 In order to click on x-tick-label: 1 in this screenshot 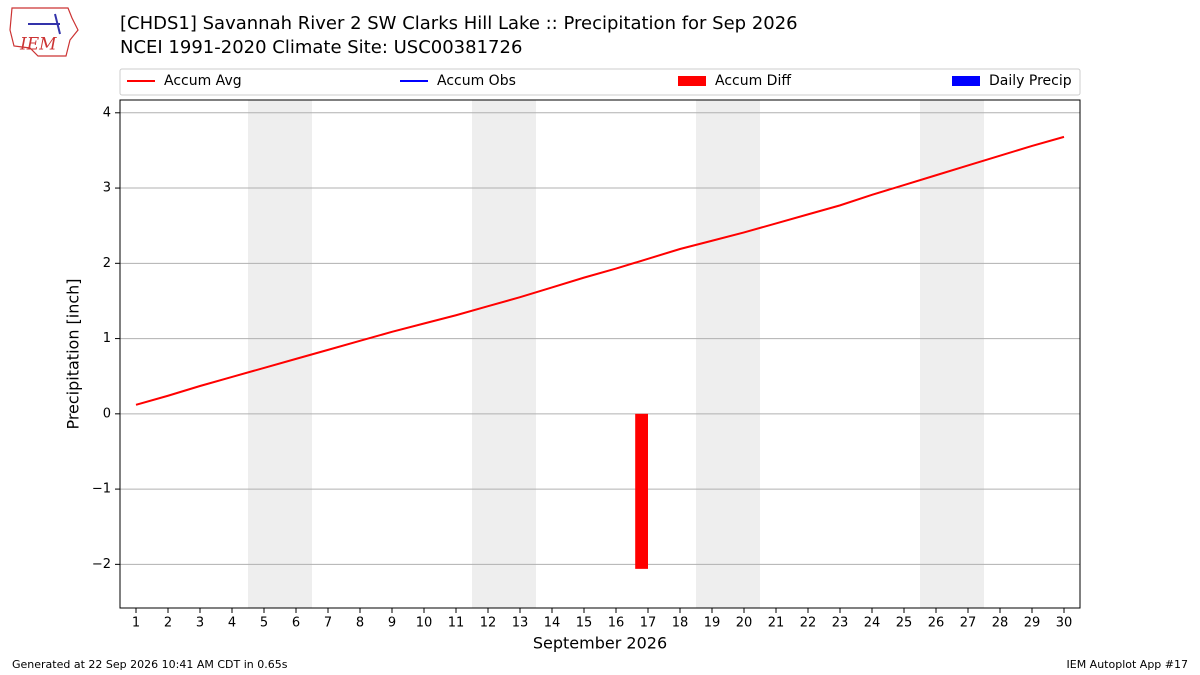, I will do `click(136, 623)`.